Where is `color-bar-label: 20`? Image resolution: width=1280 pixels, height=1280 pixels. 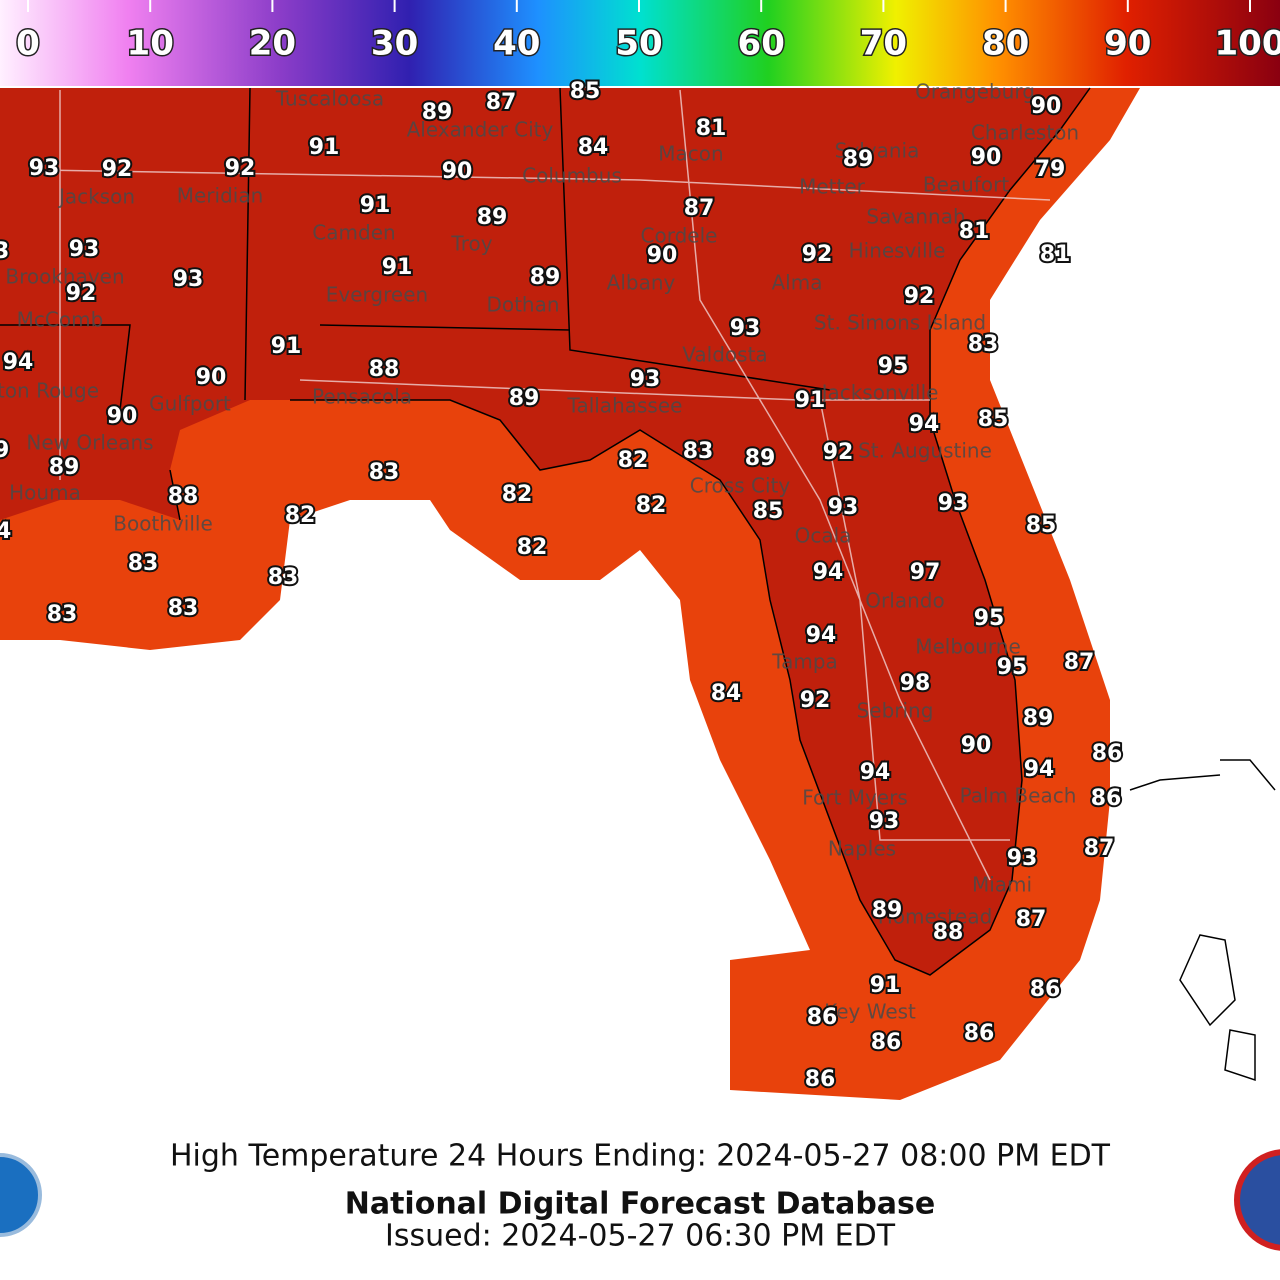
color-bar-label: 20 is located at coordinates (272, 44).